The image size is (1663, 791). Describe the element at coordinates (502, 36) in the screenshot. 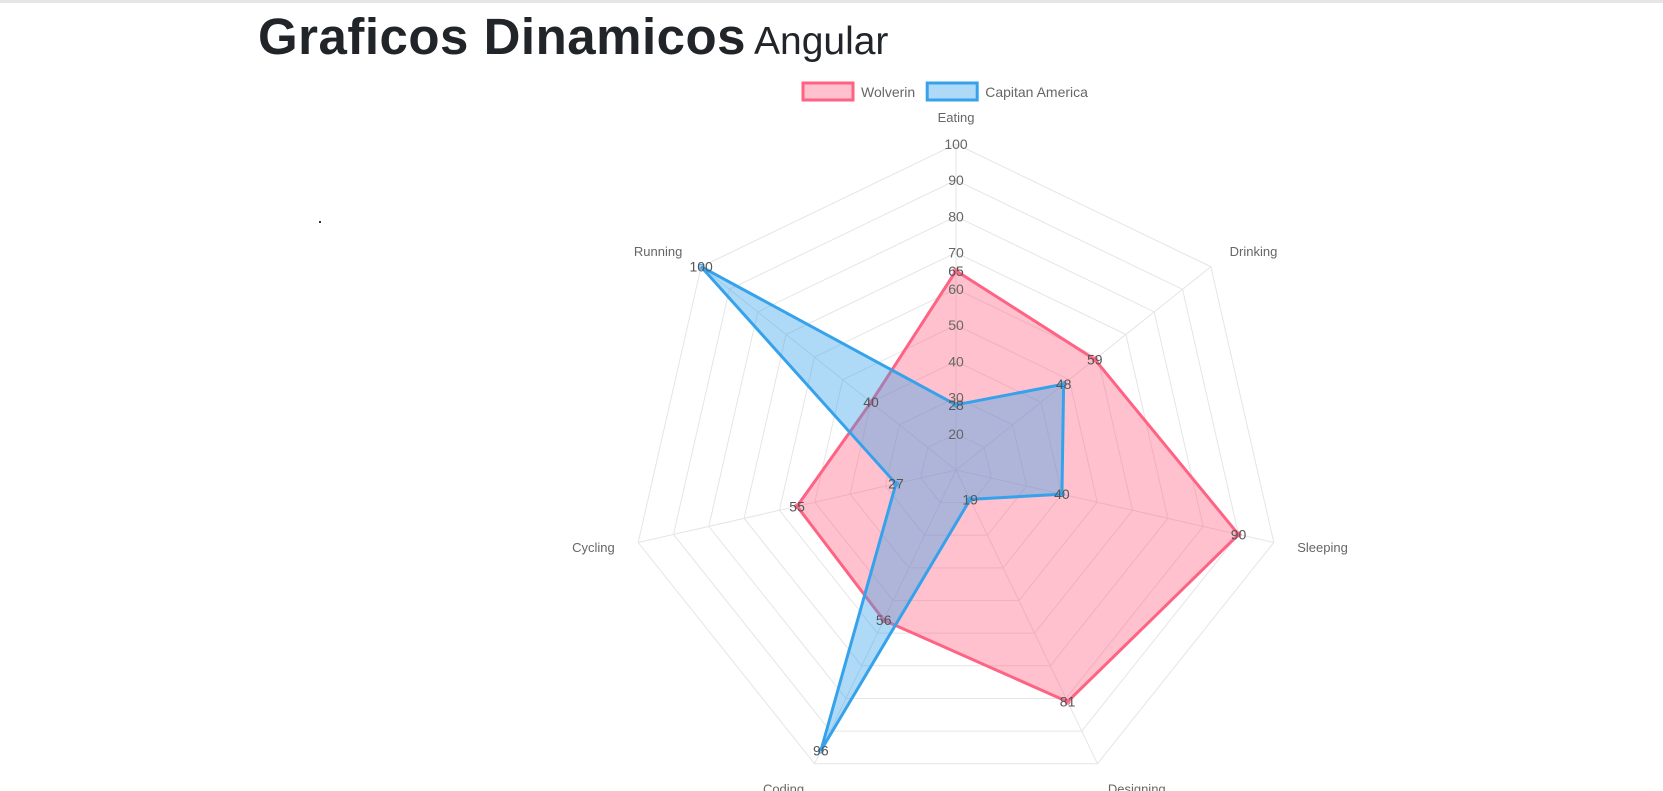

I see `page-title-main: Graficos Dinamicos` at that location.